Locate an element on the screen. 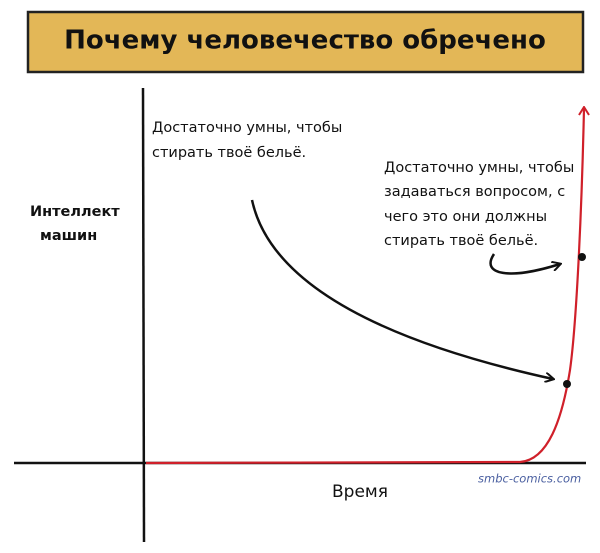  title: Почему человечество обречено is located at coordinates (305, 41).